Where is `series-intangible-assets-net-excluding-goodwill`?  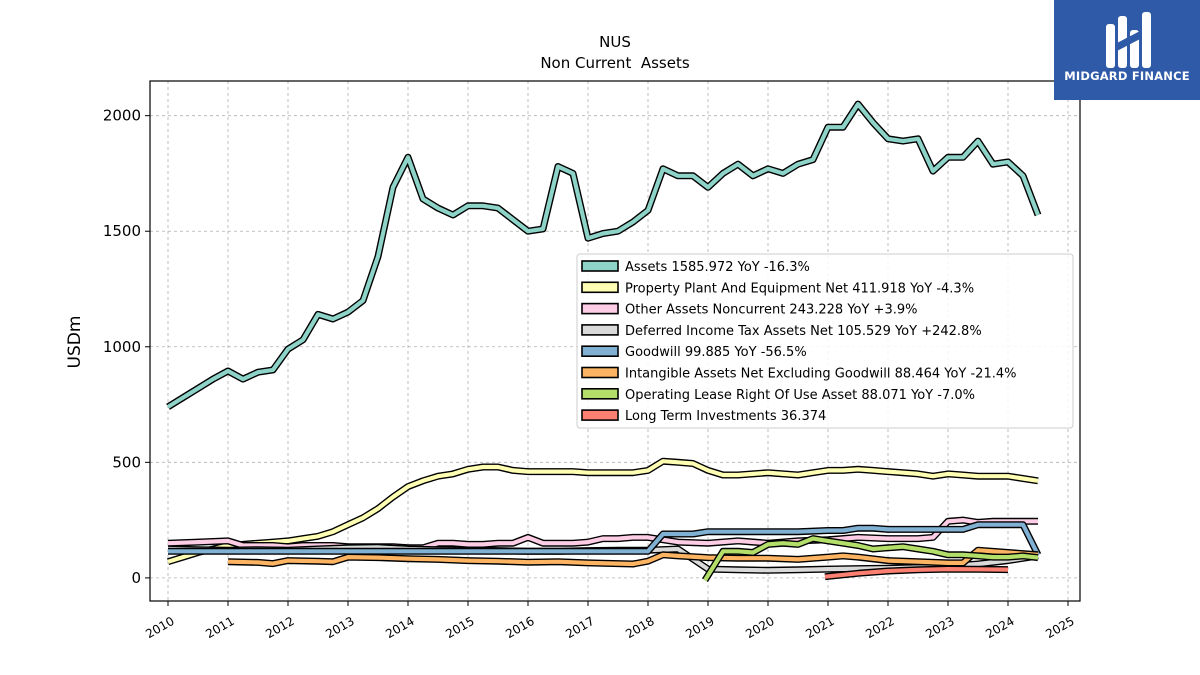 series-intangible-assets-net-excluding-goodwill is located at coordinates (633, 557).